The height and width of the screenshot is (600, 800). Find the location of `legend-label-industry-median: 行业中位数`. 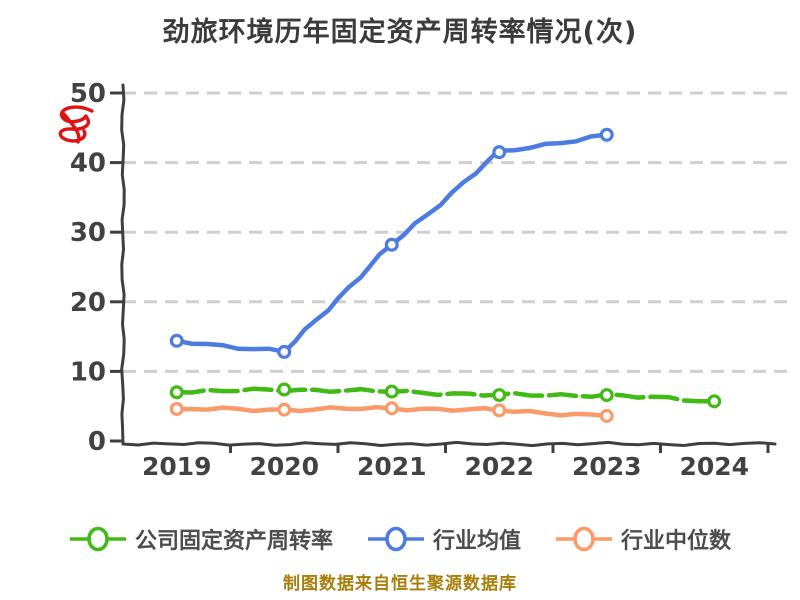

legend-label-industry-median: 行业中位数 is located at coordinates (676, 541).